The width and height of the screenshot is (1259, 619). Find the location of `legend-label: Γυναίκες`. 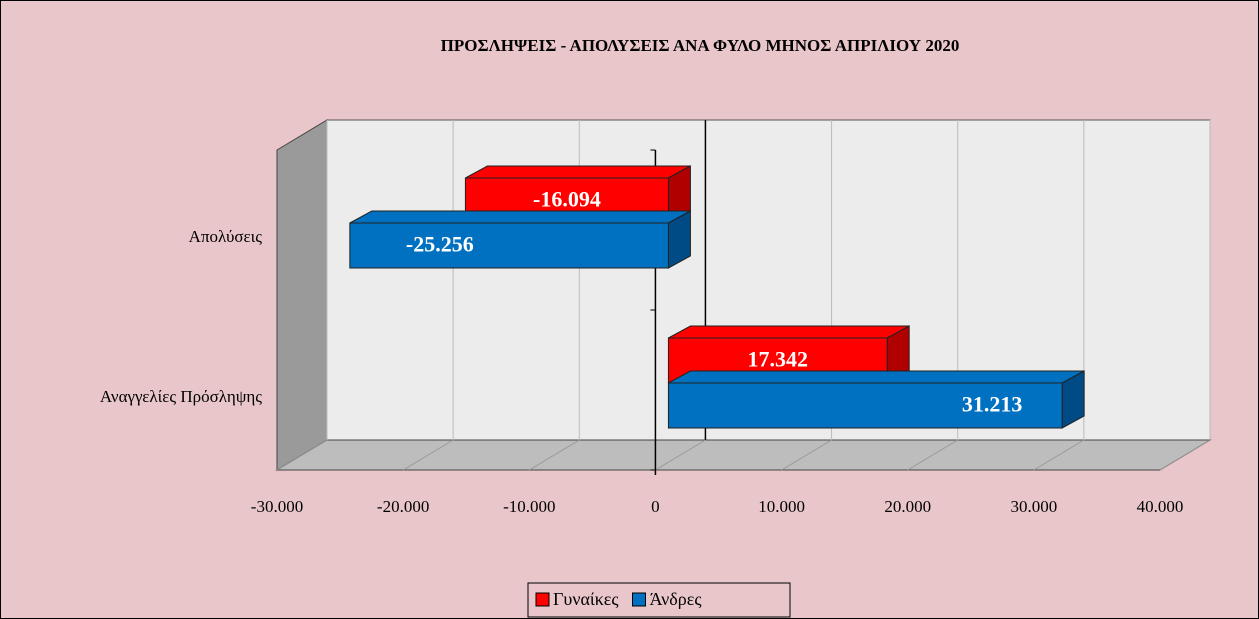

legend-label: Γυναίκες is located at coordinates (586, 599).